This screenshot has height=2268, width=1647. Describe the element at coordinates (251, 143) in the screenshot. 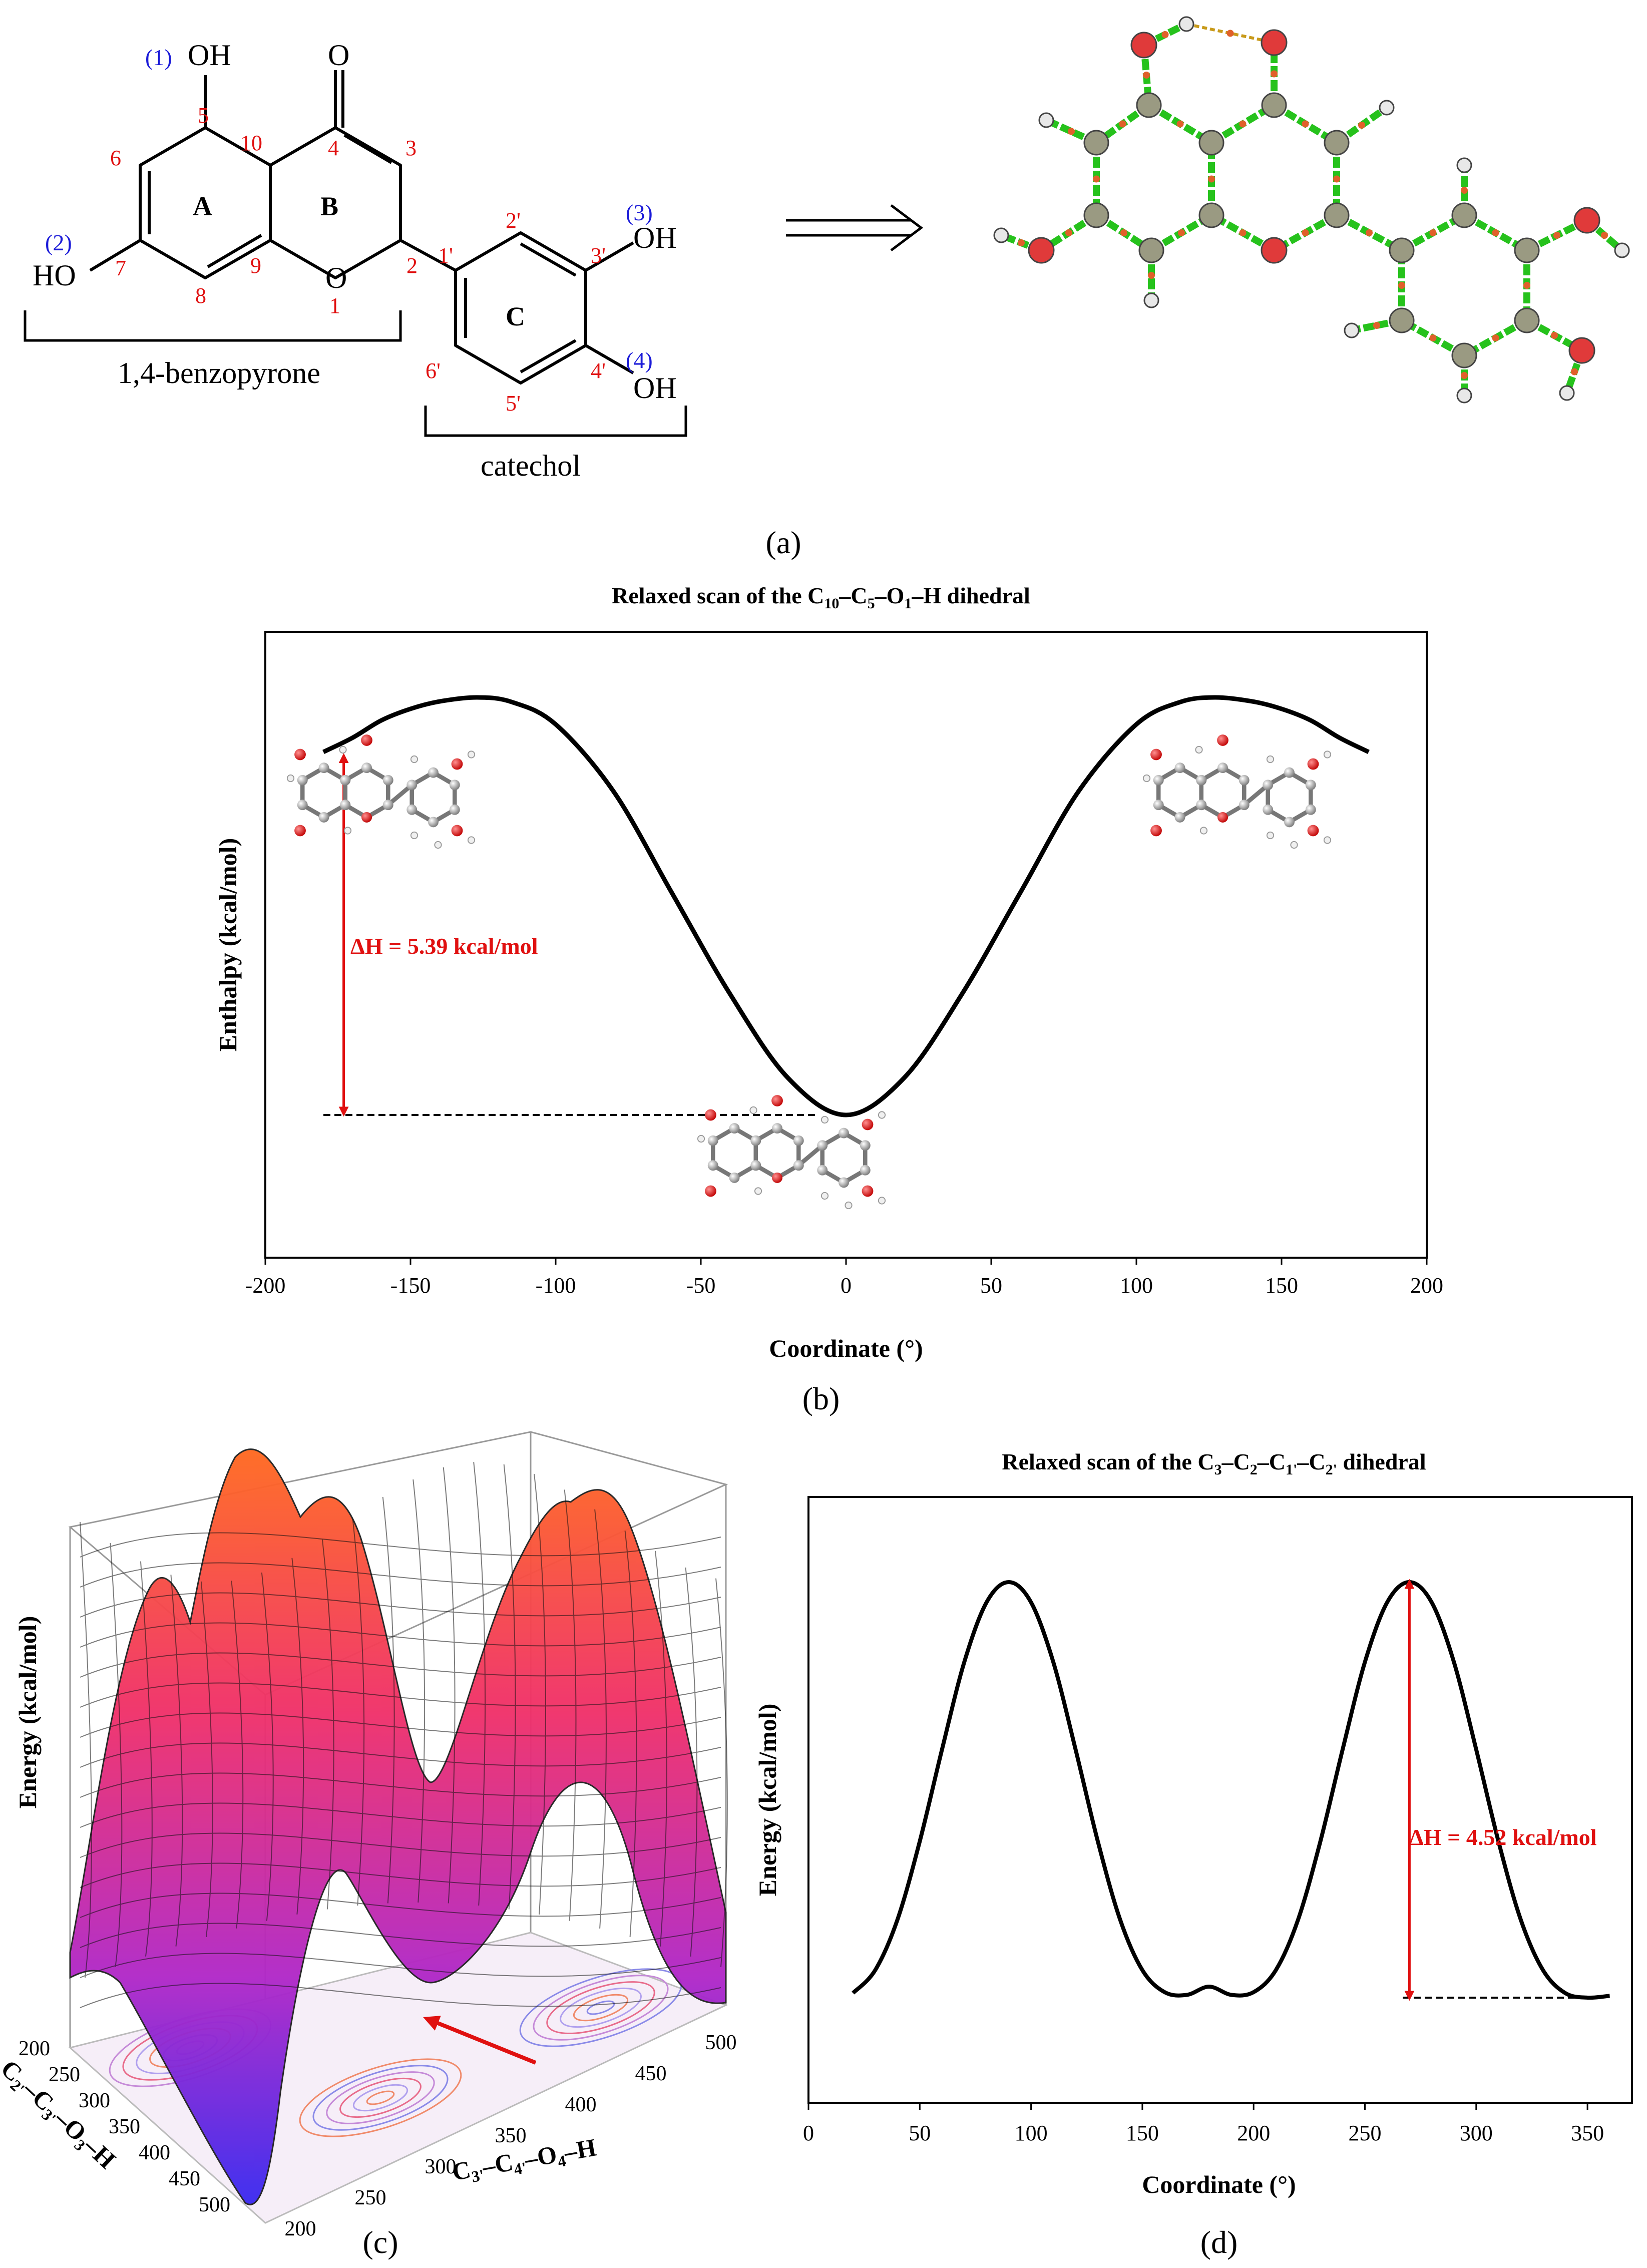

I see `atom-10: 10` at that location.